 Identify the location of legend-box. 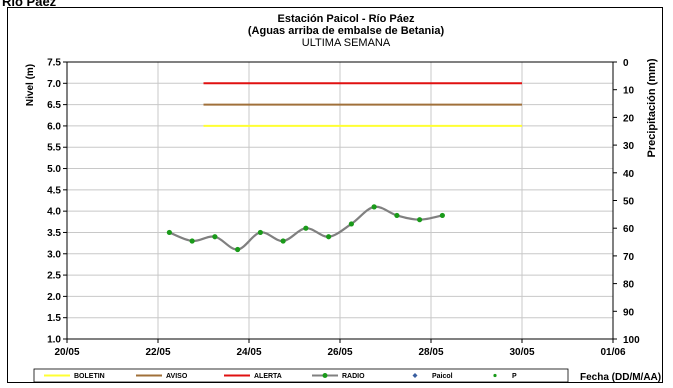
(301, 375).